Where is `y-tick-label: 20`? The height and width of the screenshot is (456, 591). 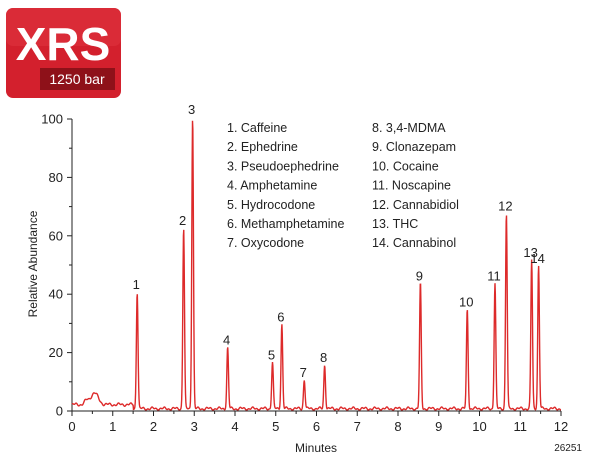
y-tick-label: 20 is located at coordinates (56, 352).